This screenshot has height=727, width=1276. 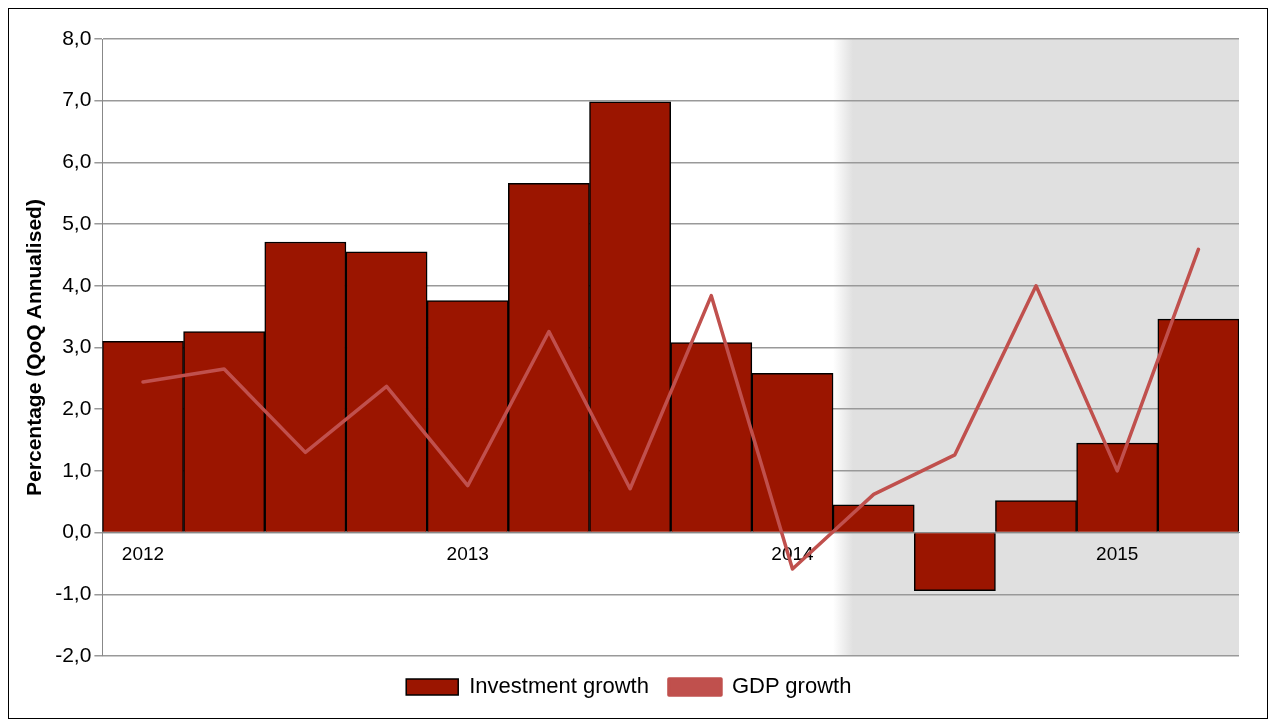 What do you see at coordinates (77, 407) in the screenshot?
I see `y-tick-label: 2,0` at bounding box center [77, 407].